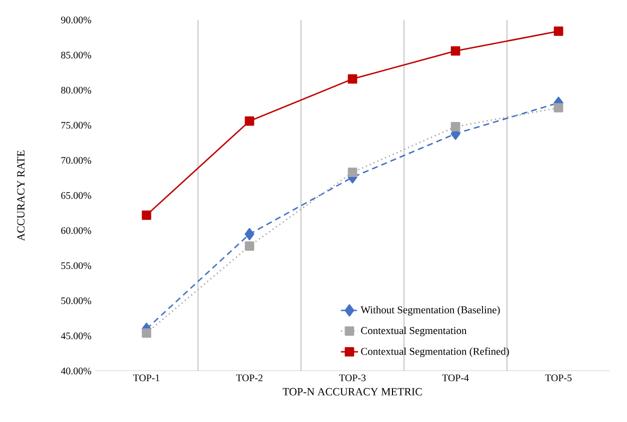 Image resolution: width=627 pixels, height=422 pixels. I want to click on y-axis-title: ACCURACY RATE, so click(21, 195).